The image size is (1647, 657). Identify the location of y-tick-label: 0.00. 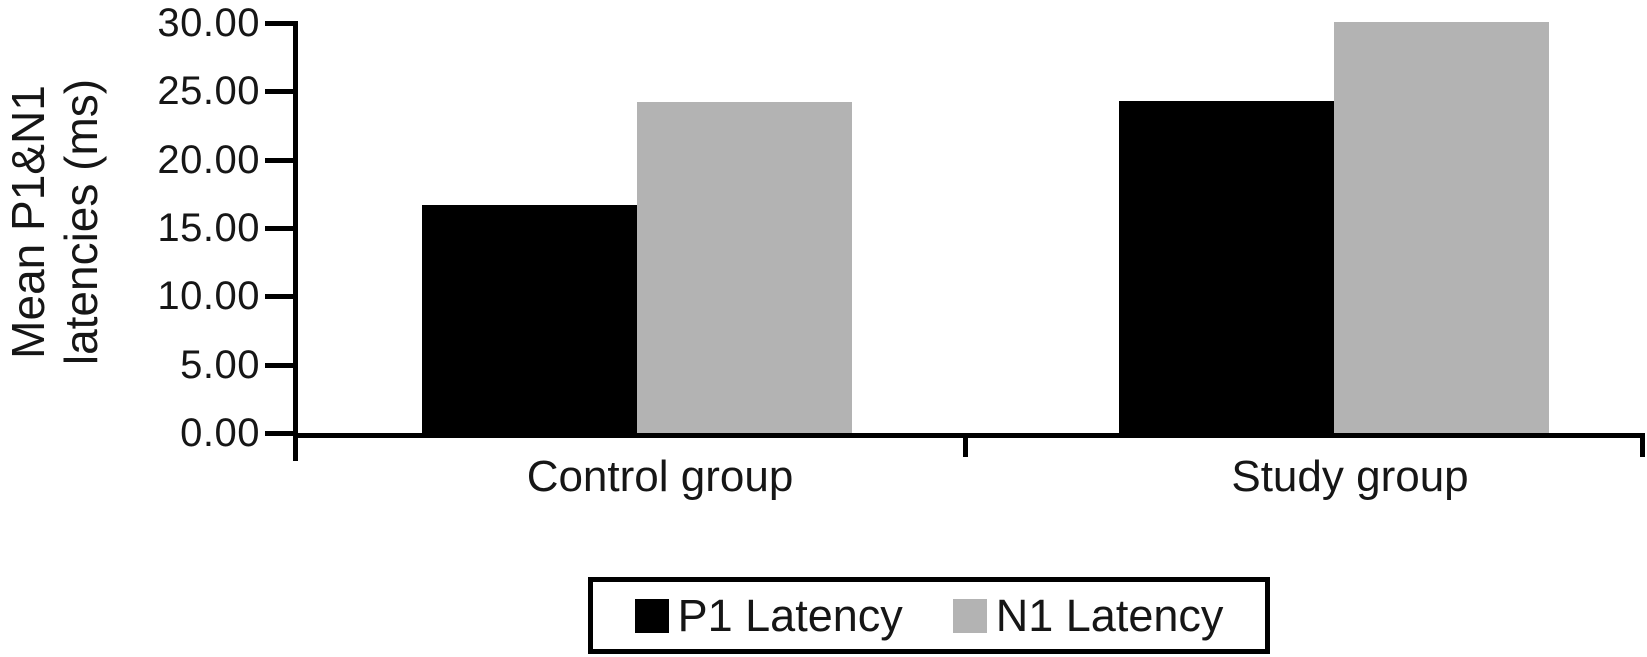
(220, 433).